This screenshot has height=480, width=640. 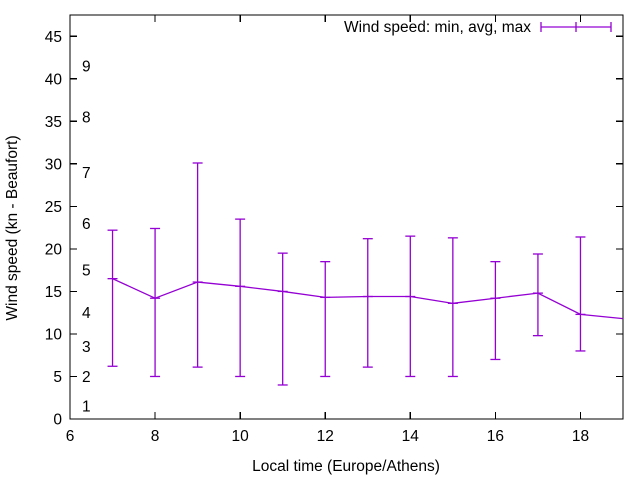 What do you see at coordinates (86, 237) in the screenshot?
I see `beaufort-scale-labels: 1 2 3 4 5 6 7 8 9` at bounding box center [86, 237].